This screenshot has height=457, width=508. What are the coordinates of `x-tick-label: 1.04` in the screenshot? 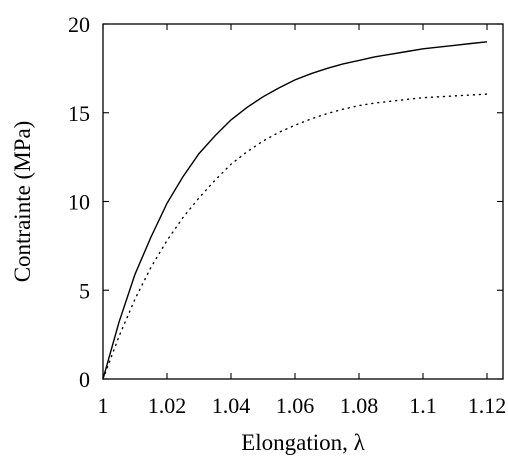 It's located at (231, 405).